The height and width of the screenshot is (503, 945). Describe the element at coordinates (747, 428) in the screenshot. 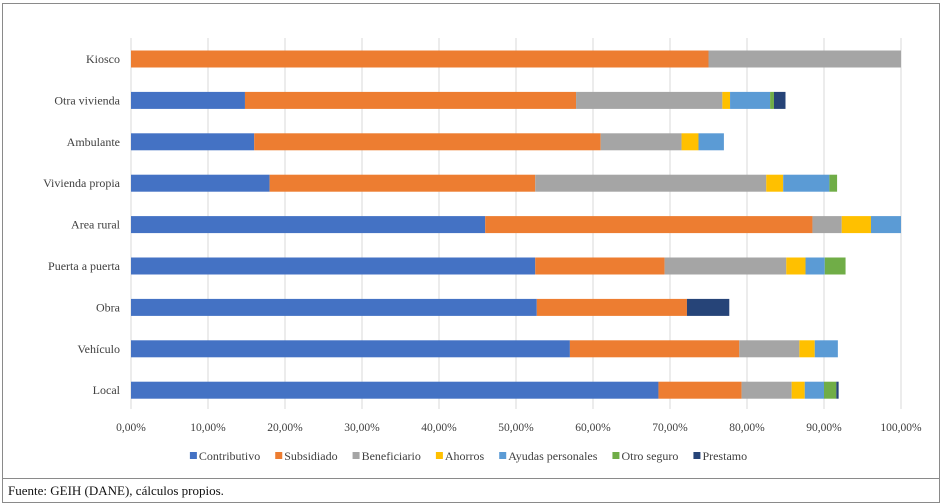

I see `x-tick-label: 80,00%` at that location.